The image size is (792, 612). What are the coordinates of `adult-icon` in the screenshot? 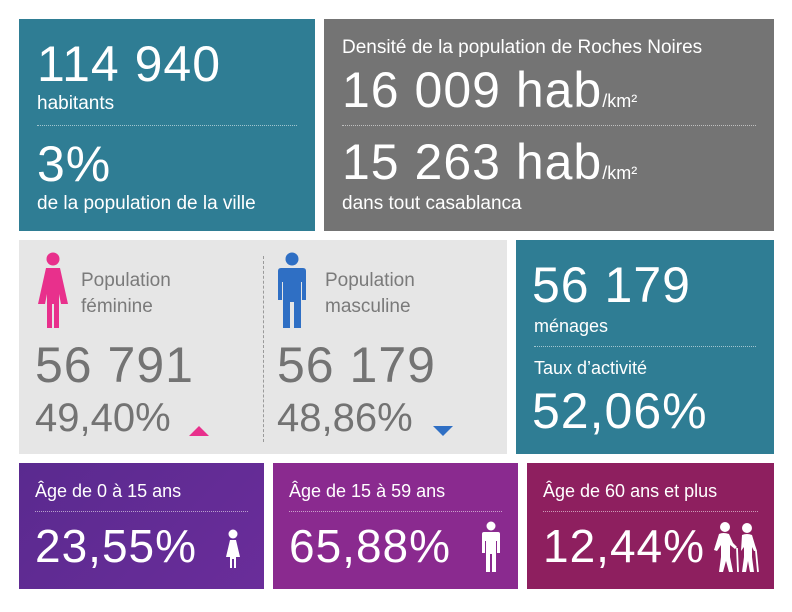 It's located at (491, 546).